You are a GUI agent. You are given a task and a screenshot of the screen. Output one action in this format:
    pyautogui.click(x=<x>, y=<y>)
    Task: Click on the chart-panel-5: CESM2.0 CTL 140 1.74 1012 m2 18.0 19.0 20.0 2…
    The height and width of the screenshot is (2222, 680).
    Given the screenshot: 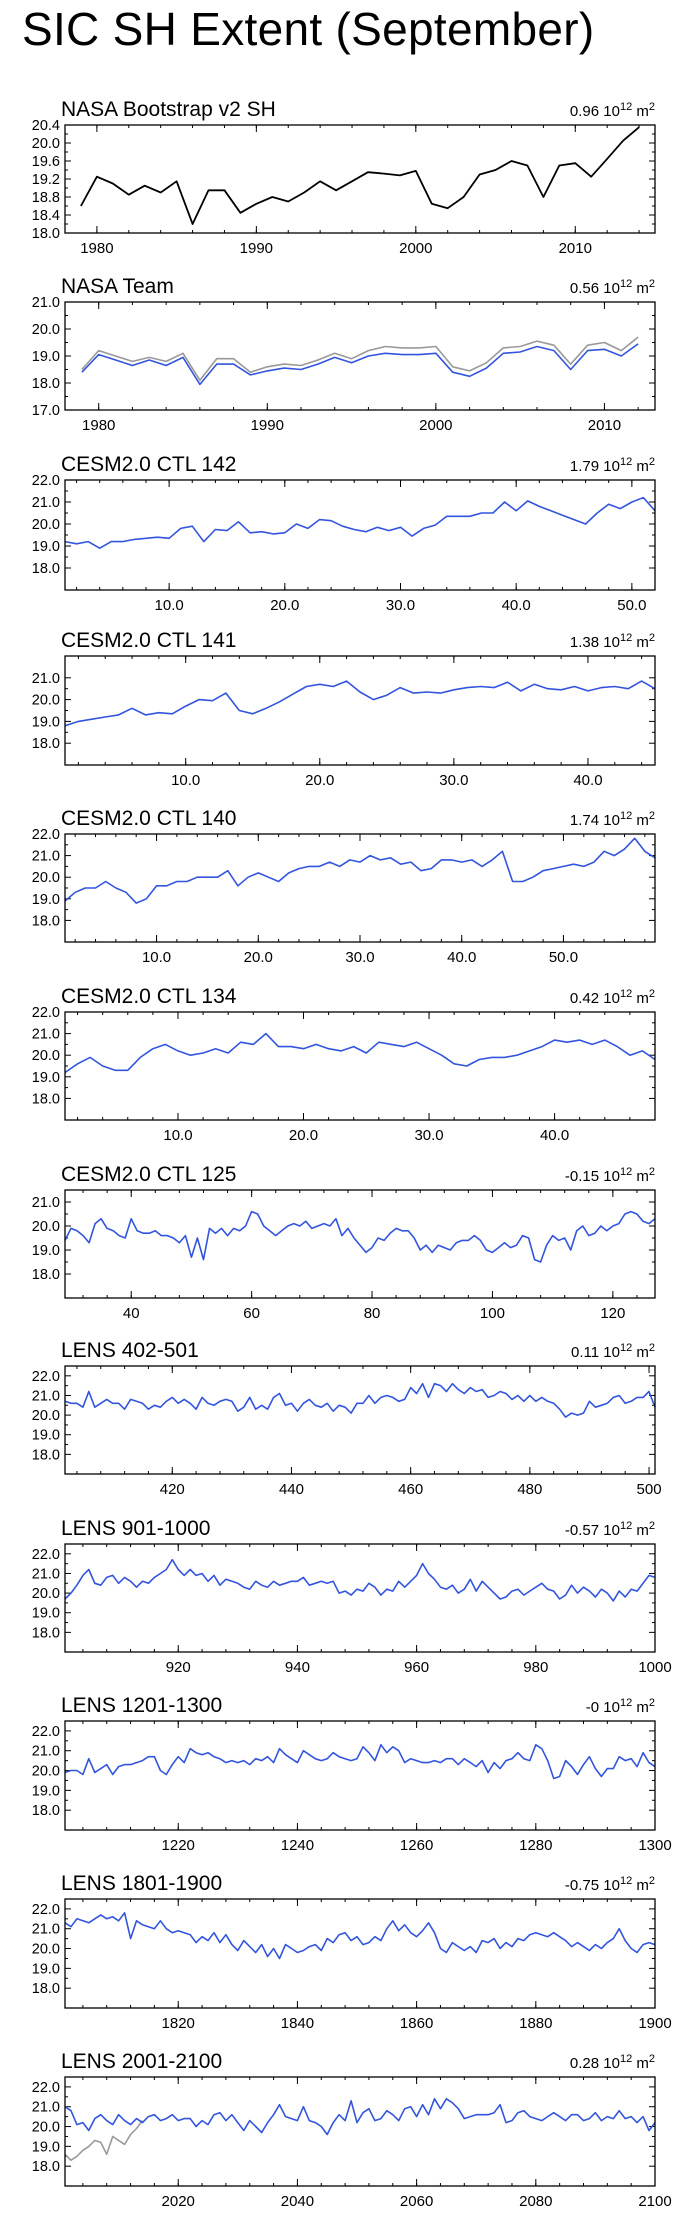 What is the action you would take?
    pyautogui.click(x=344, y=886)
    